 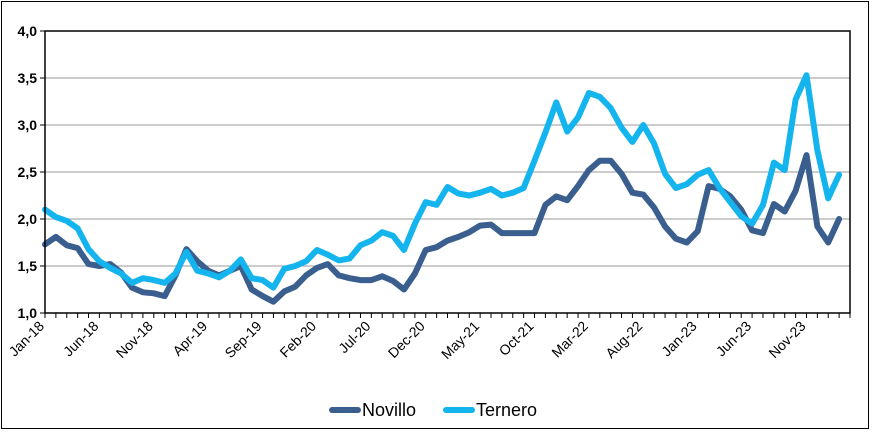 What do you see at coordinates (406, 339) in the screenshot?
I see `x-tick-label: Dec-20` at bounding box center [406, 339].